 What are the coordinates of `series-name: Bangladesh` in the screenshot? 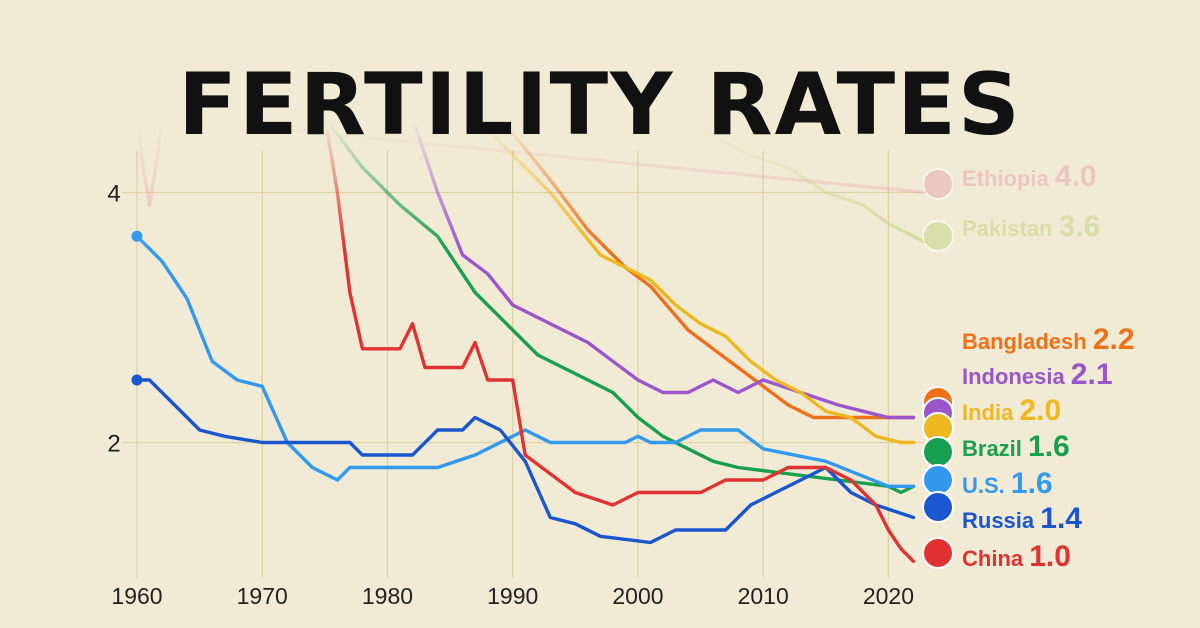 It's located at (1027, 341).